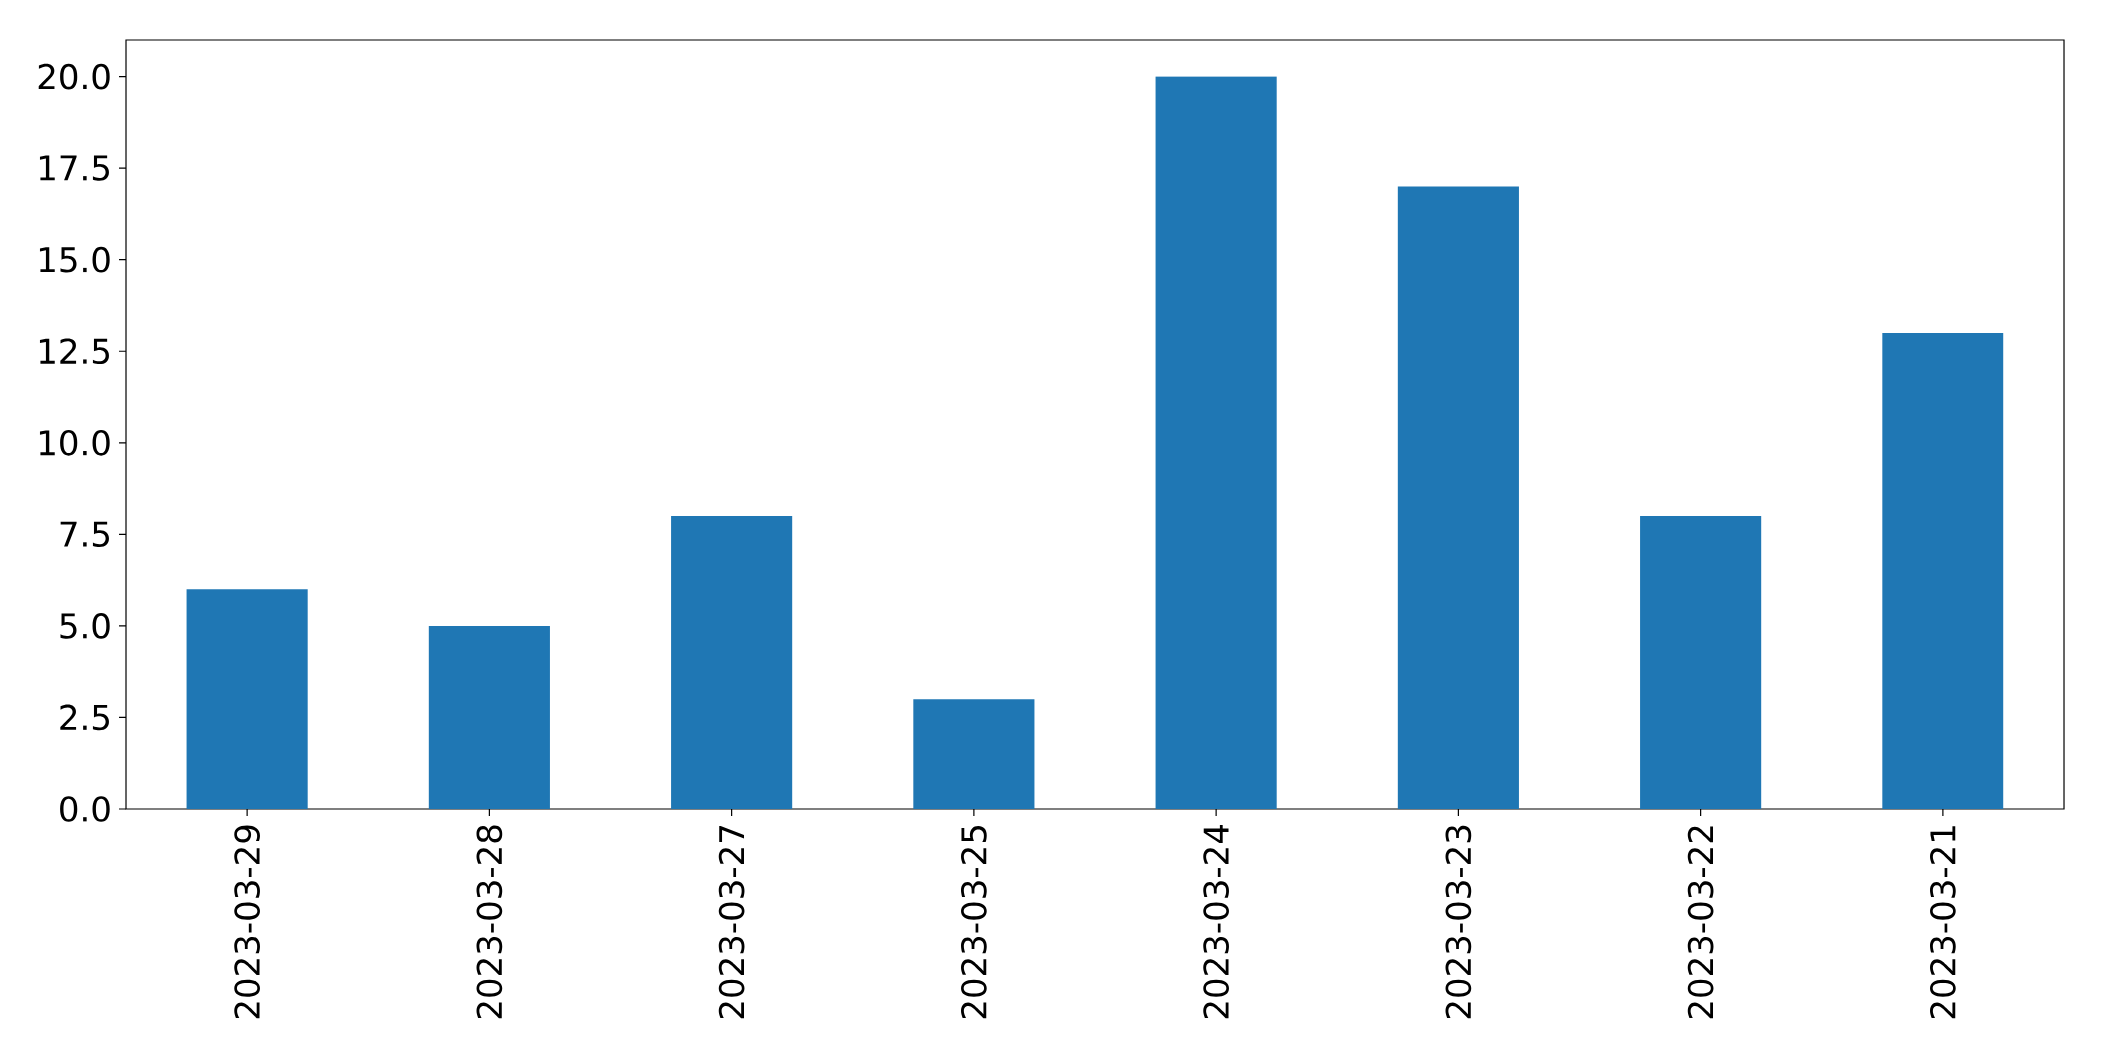 The width and height of the screenshot is (2104, 1061). What do you see at coordinates (489, 922) in the screenshot?
I see `x-tick-label: 2023-03-28` at bounding box center [489, 922].